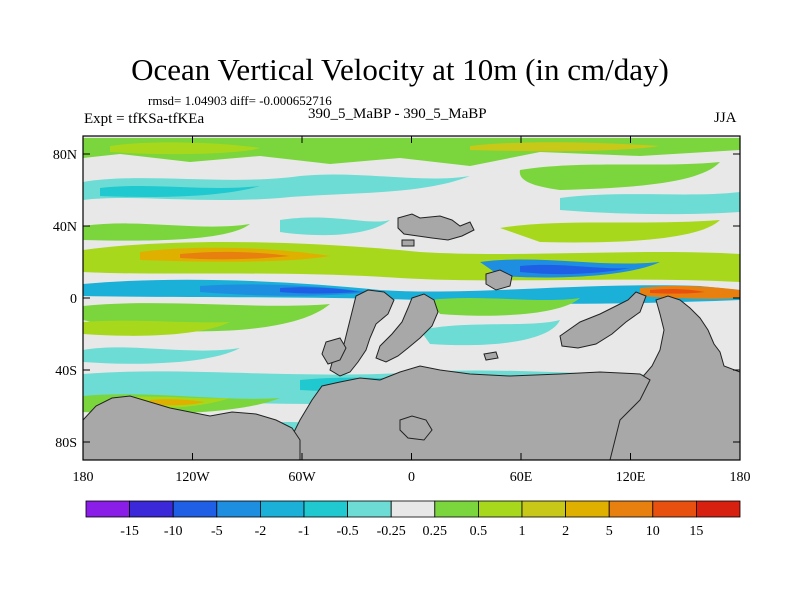  I want to click on land-south-island, so click(334, 351).